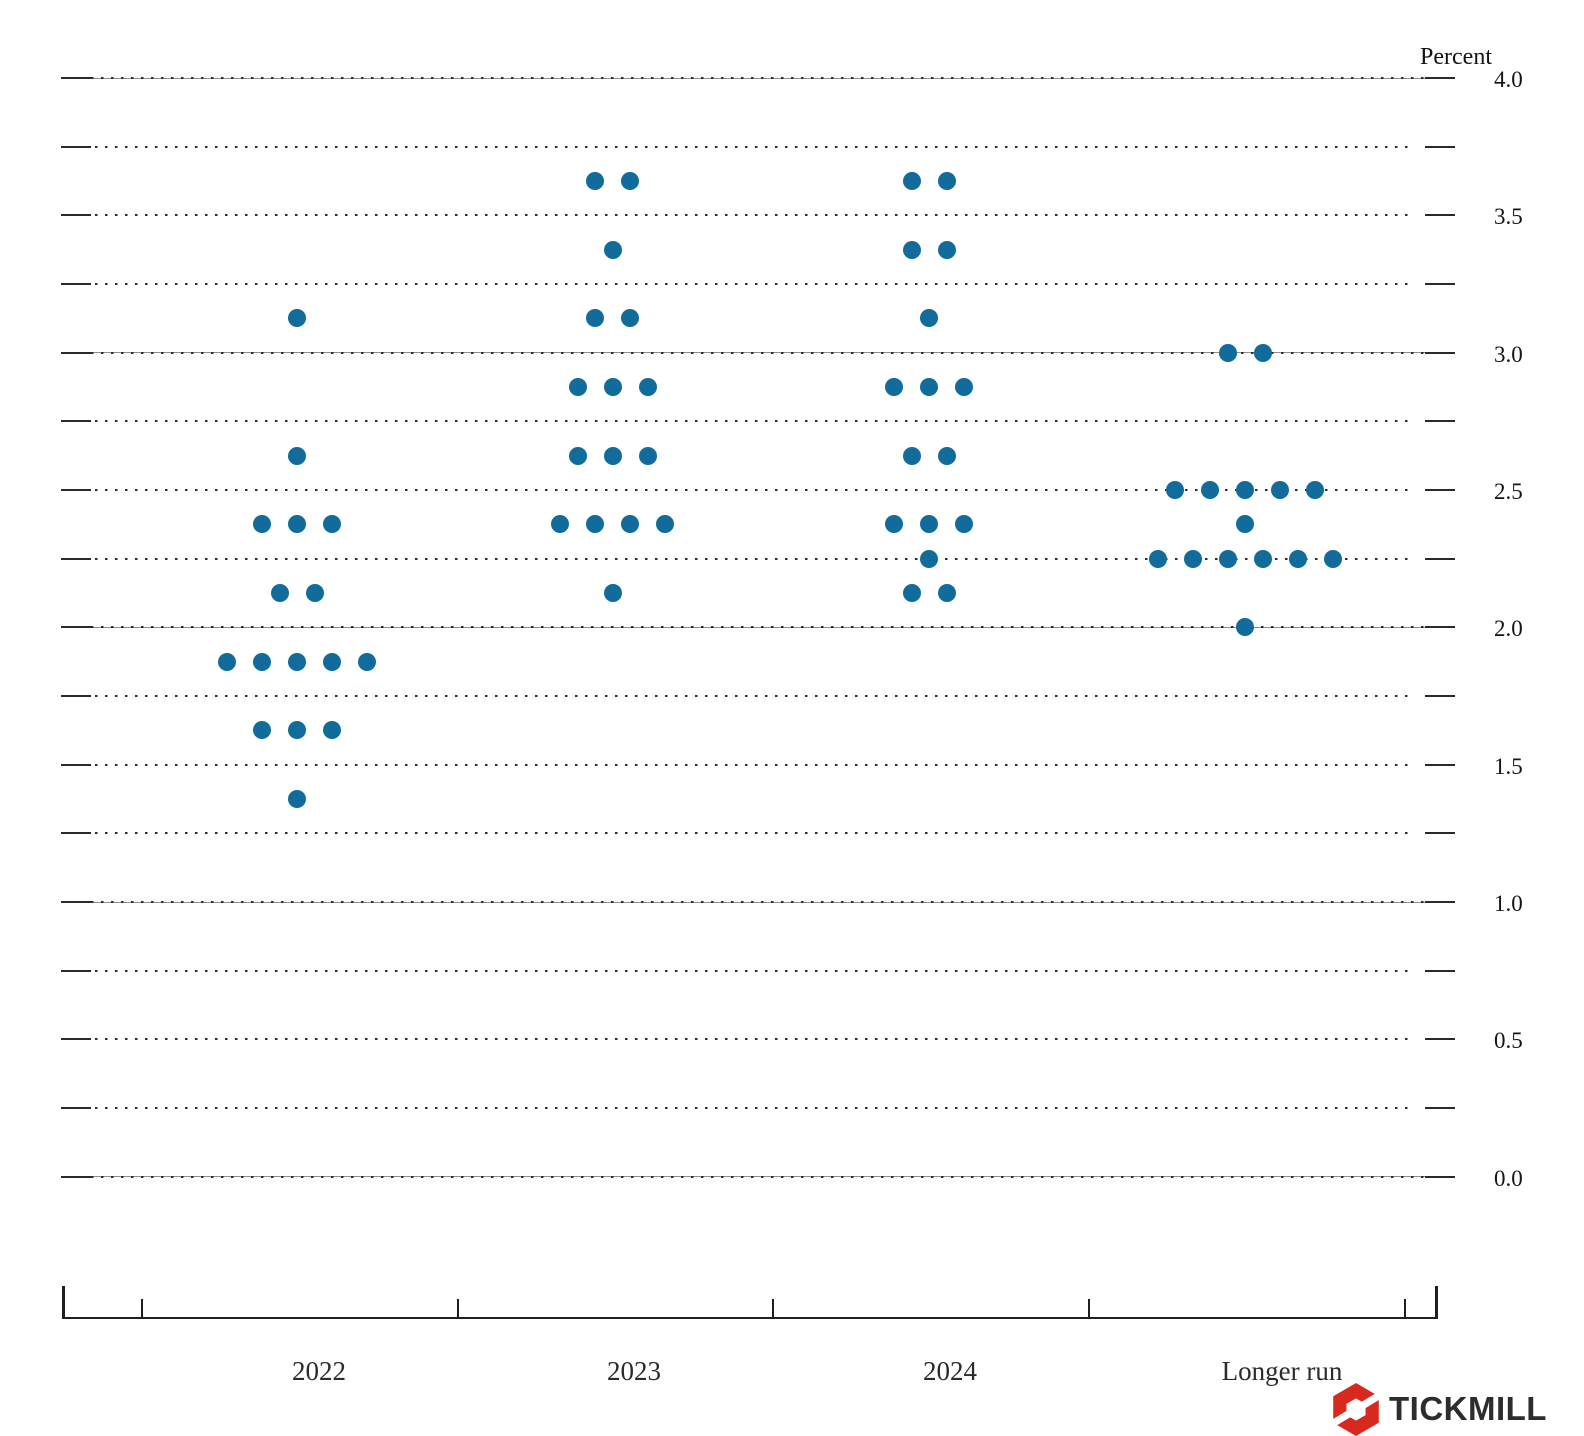 The height and width of the screenshot is (1436, 1584). What do you see at coordinates (1458, 1409) in the screenshot?
I see `tickmill-logo: TICKMILL` at bounding box center [1458, 1409].